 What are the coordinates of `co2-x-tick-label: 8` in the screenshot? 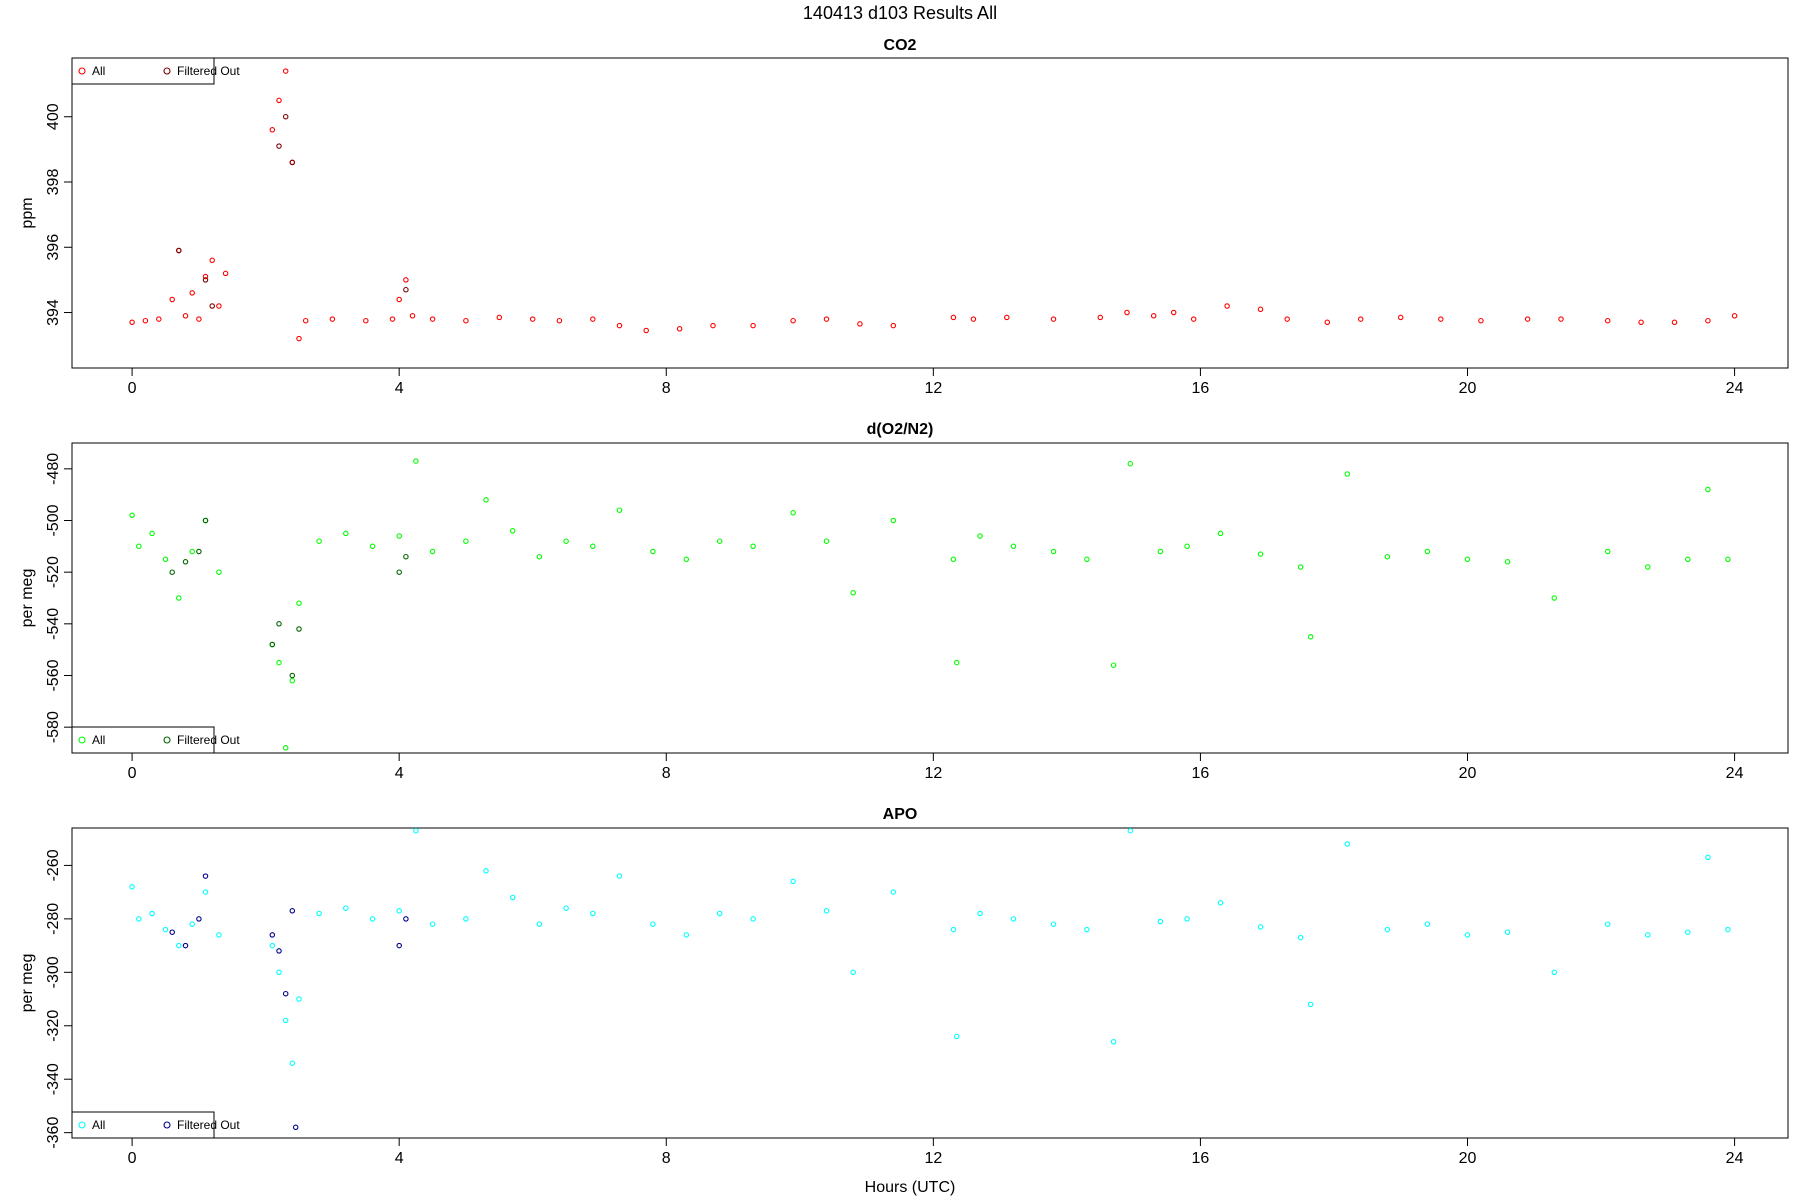 It's located at (666, 388).